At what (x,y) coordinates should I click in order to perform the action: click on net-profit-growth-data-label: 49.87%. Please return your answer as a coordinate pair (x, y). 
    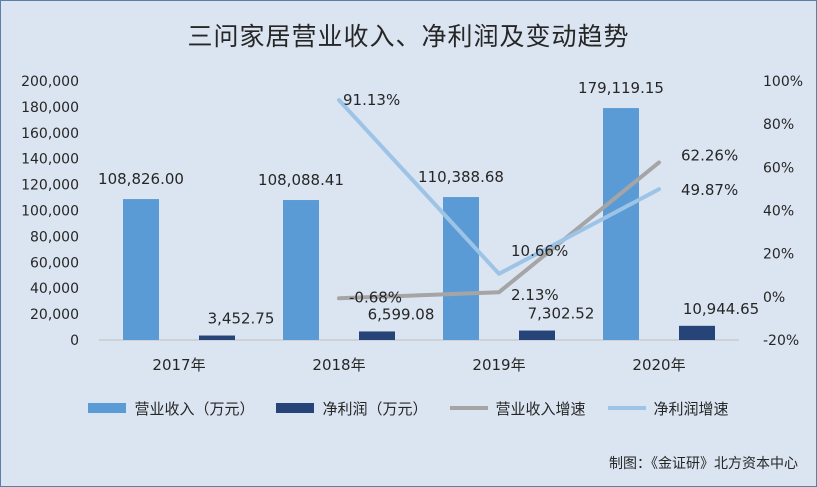
    Looking at the image, I should click on (709, 190).